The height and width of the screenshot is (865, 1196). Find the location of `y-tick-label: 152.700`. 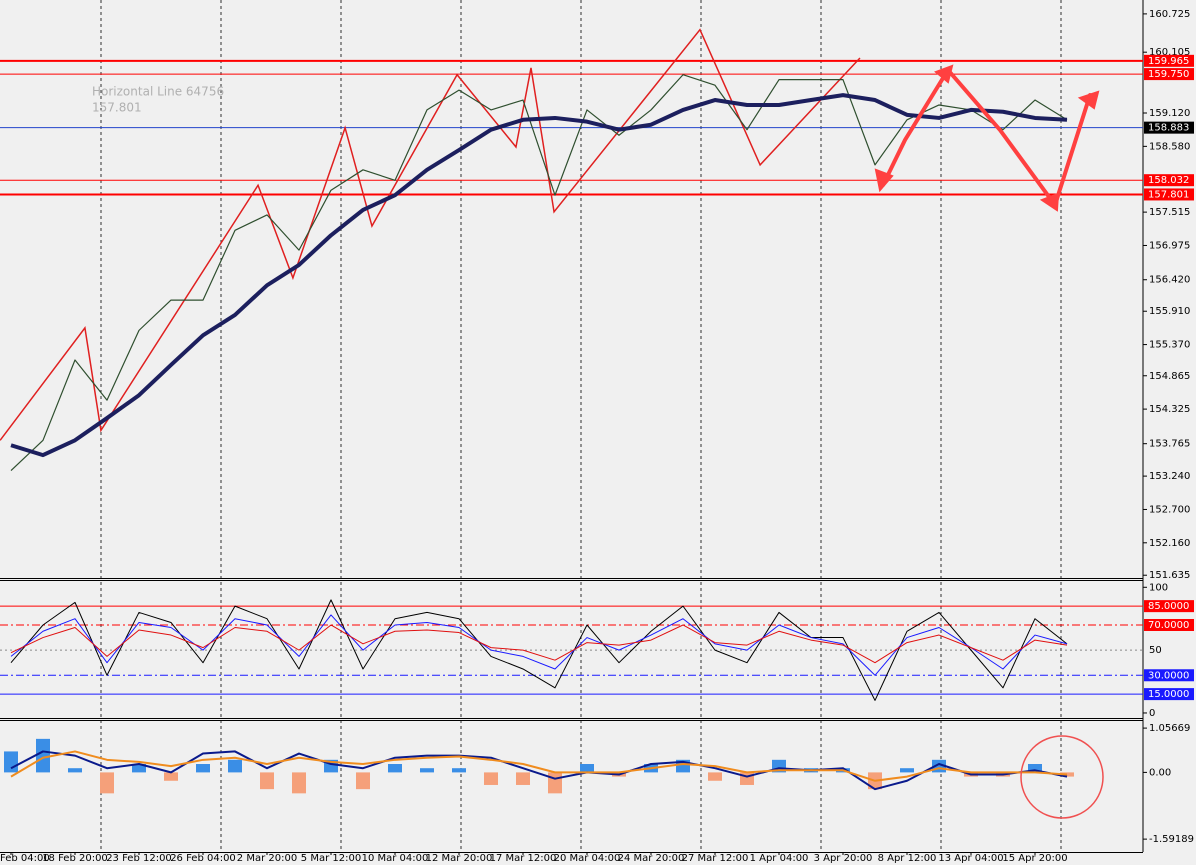

y-tick-label: 152.700 is located at coordinates (1169, 509).